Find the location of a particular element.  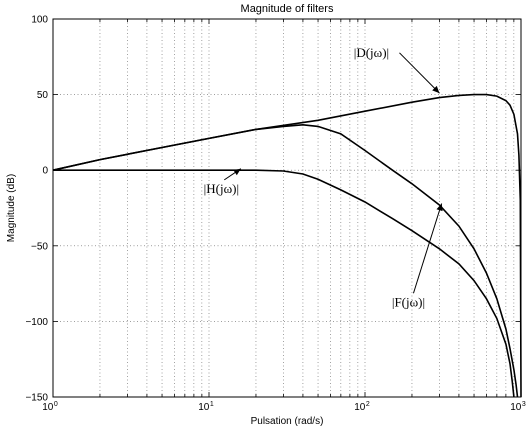

chart-title: Magnitude of filters is located at coordinates (287, 9).